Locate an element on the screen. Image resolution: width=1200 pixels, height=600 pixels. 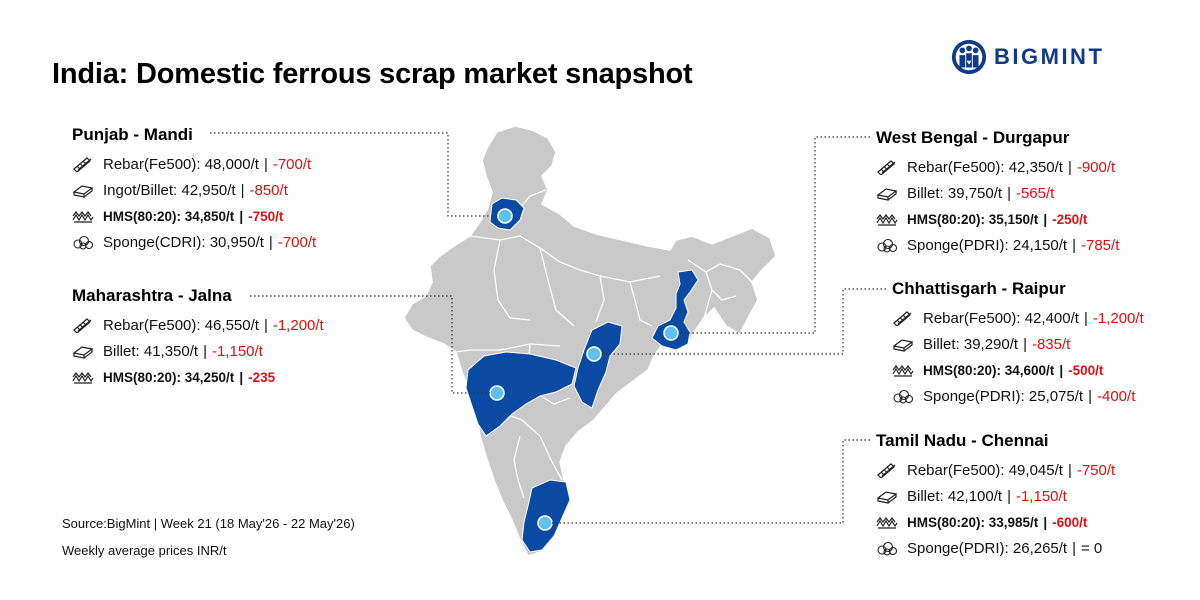
price-label: Sponge(PDRI): 25,075/t is located at coordinates (1003, 396).